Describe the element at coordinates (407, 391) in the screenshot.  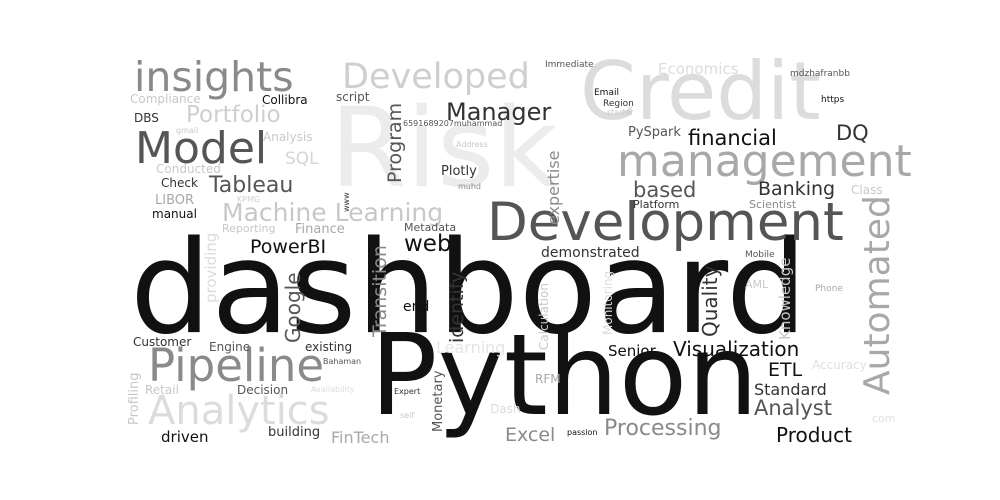
I see `word-expert: Expert` at that location.